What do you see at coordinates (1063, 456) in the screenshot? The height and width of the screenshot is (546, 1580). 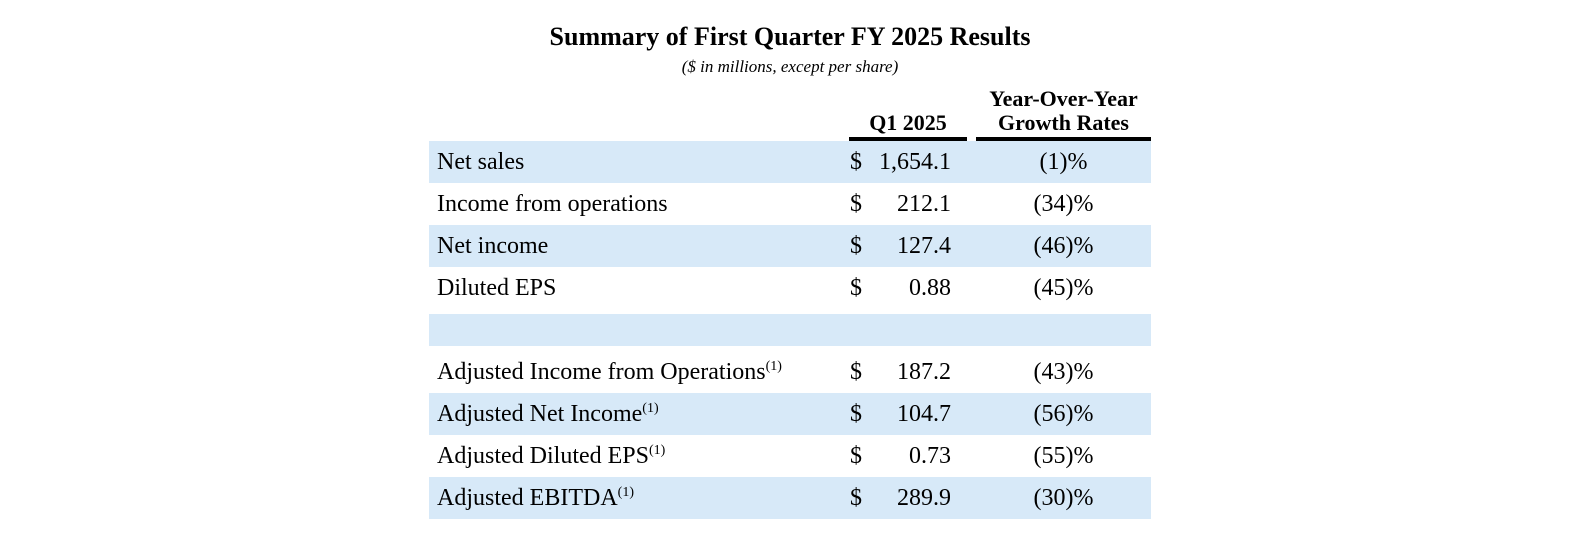 I see `row-growth: (55)%` at bounding box center [1063, 456].